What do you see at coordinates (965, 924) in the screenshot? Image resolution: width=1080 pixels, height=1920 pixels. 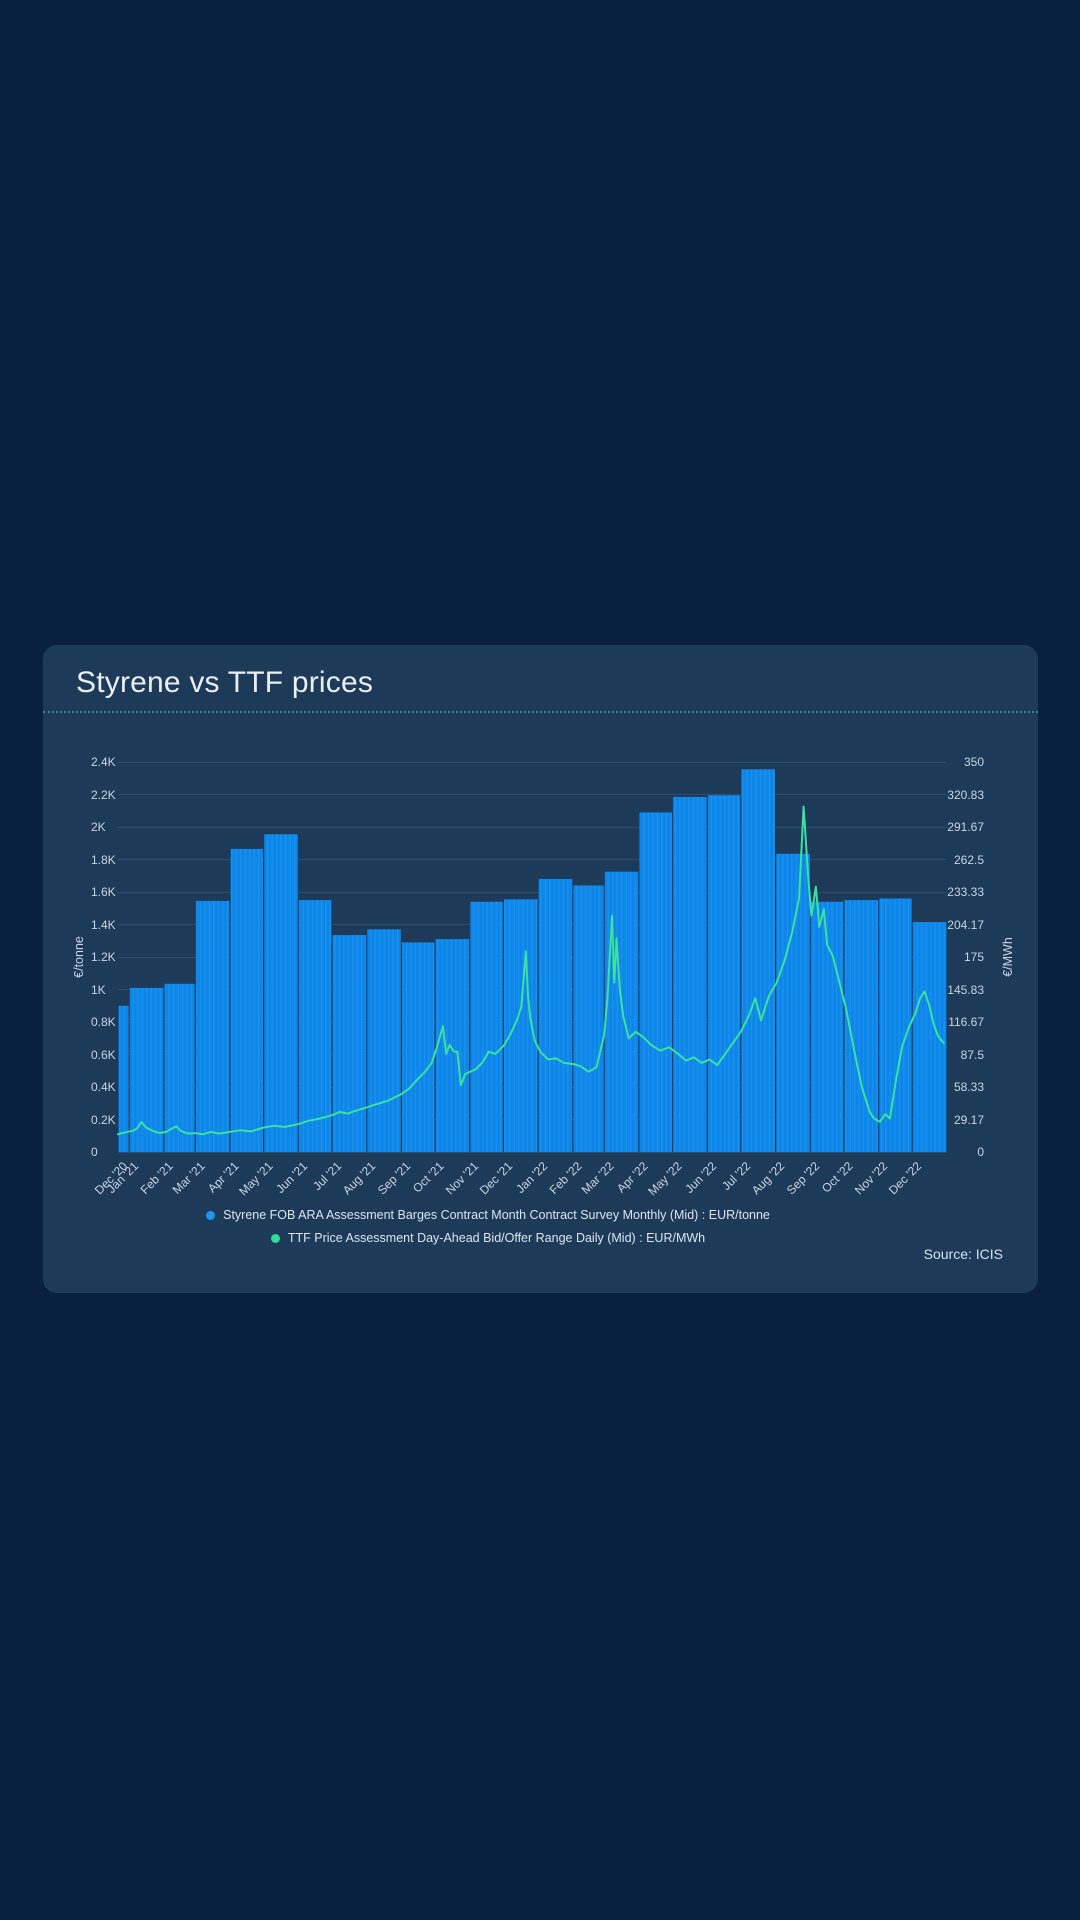 I see `y-tick-right: 204.17` at bounding box center [965, 924].